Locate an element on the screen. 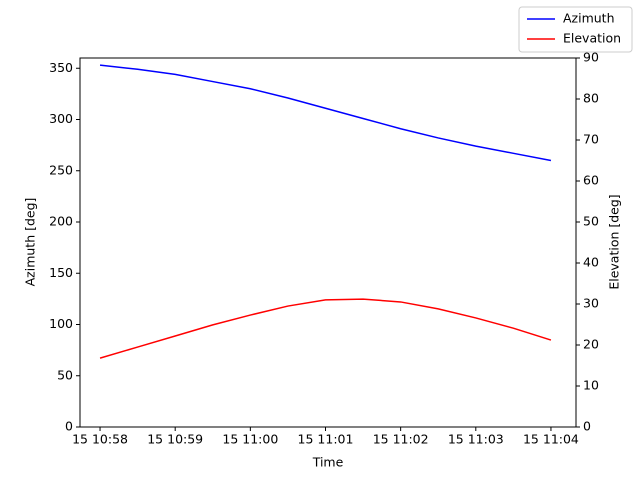  x-tick-label: 15 11:04 is located at coordinates (551, 439).